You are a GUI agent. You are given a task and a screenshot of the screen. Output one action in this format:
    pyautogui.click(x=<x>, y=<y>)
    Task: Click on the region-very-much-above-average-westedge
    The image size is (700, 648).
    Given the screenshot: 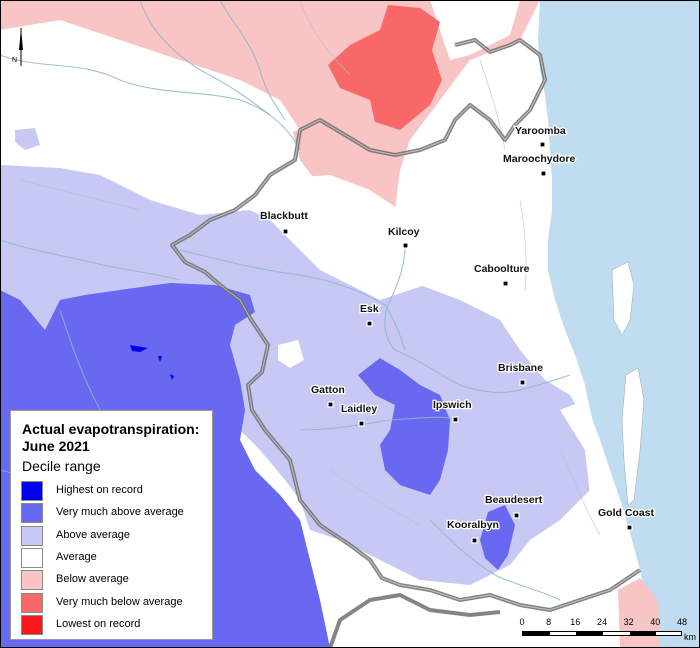 What is the action you would take?
    pyautogui.click(x=20, y=330)
    